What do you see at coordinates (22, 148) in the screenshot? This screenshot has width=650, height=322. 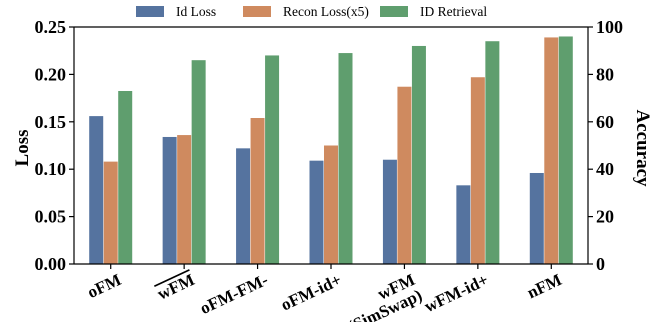 I see `left-axis-title: Loss` at bounding box center [22, 148].